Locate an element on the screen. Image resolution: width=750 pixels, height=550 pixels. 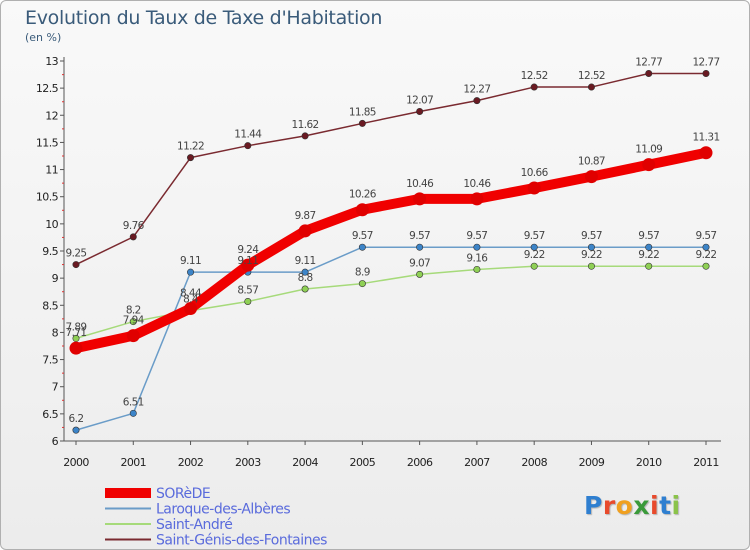
legend-label: Laroque-des-Albères is located at coordinates (223, 510).